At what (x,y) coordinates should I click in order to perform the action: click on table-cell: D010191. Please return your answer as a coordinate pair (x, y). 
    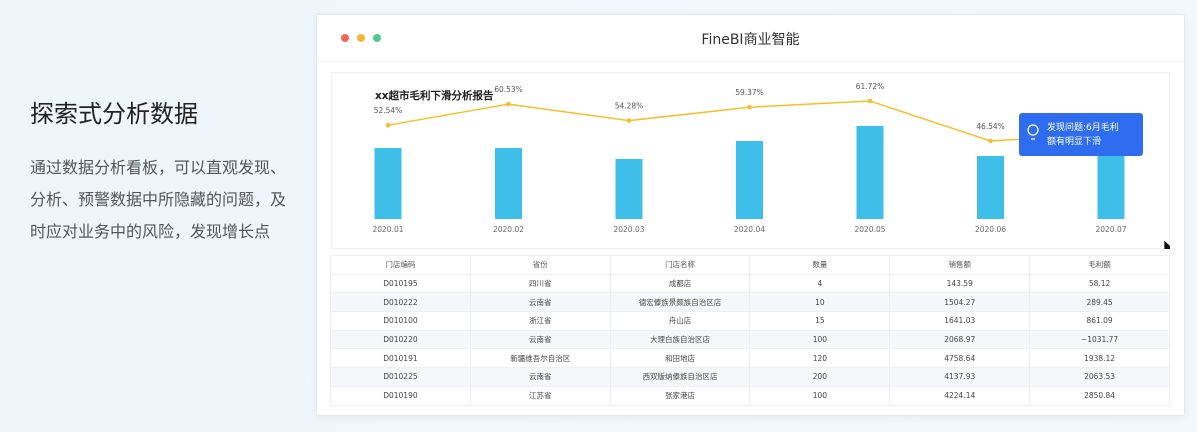
    Looking at the image, I should click on (400, 358).